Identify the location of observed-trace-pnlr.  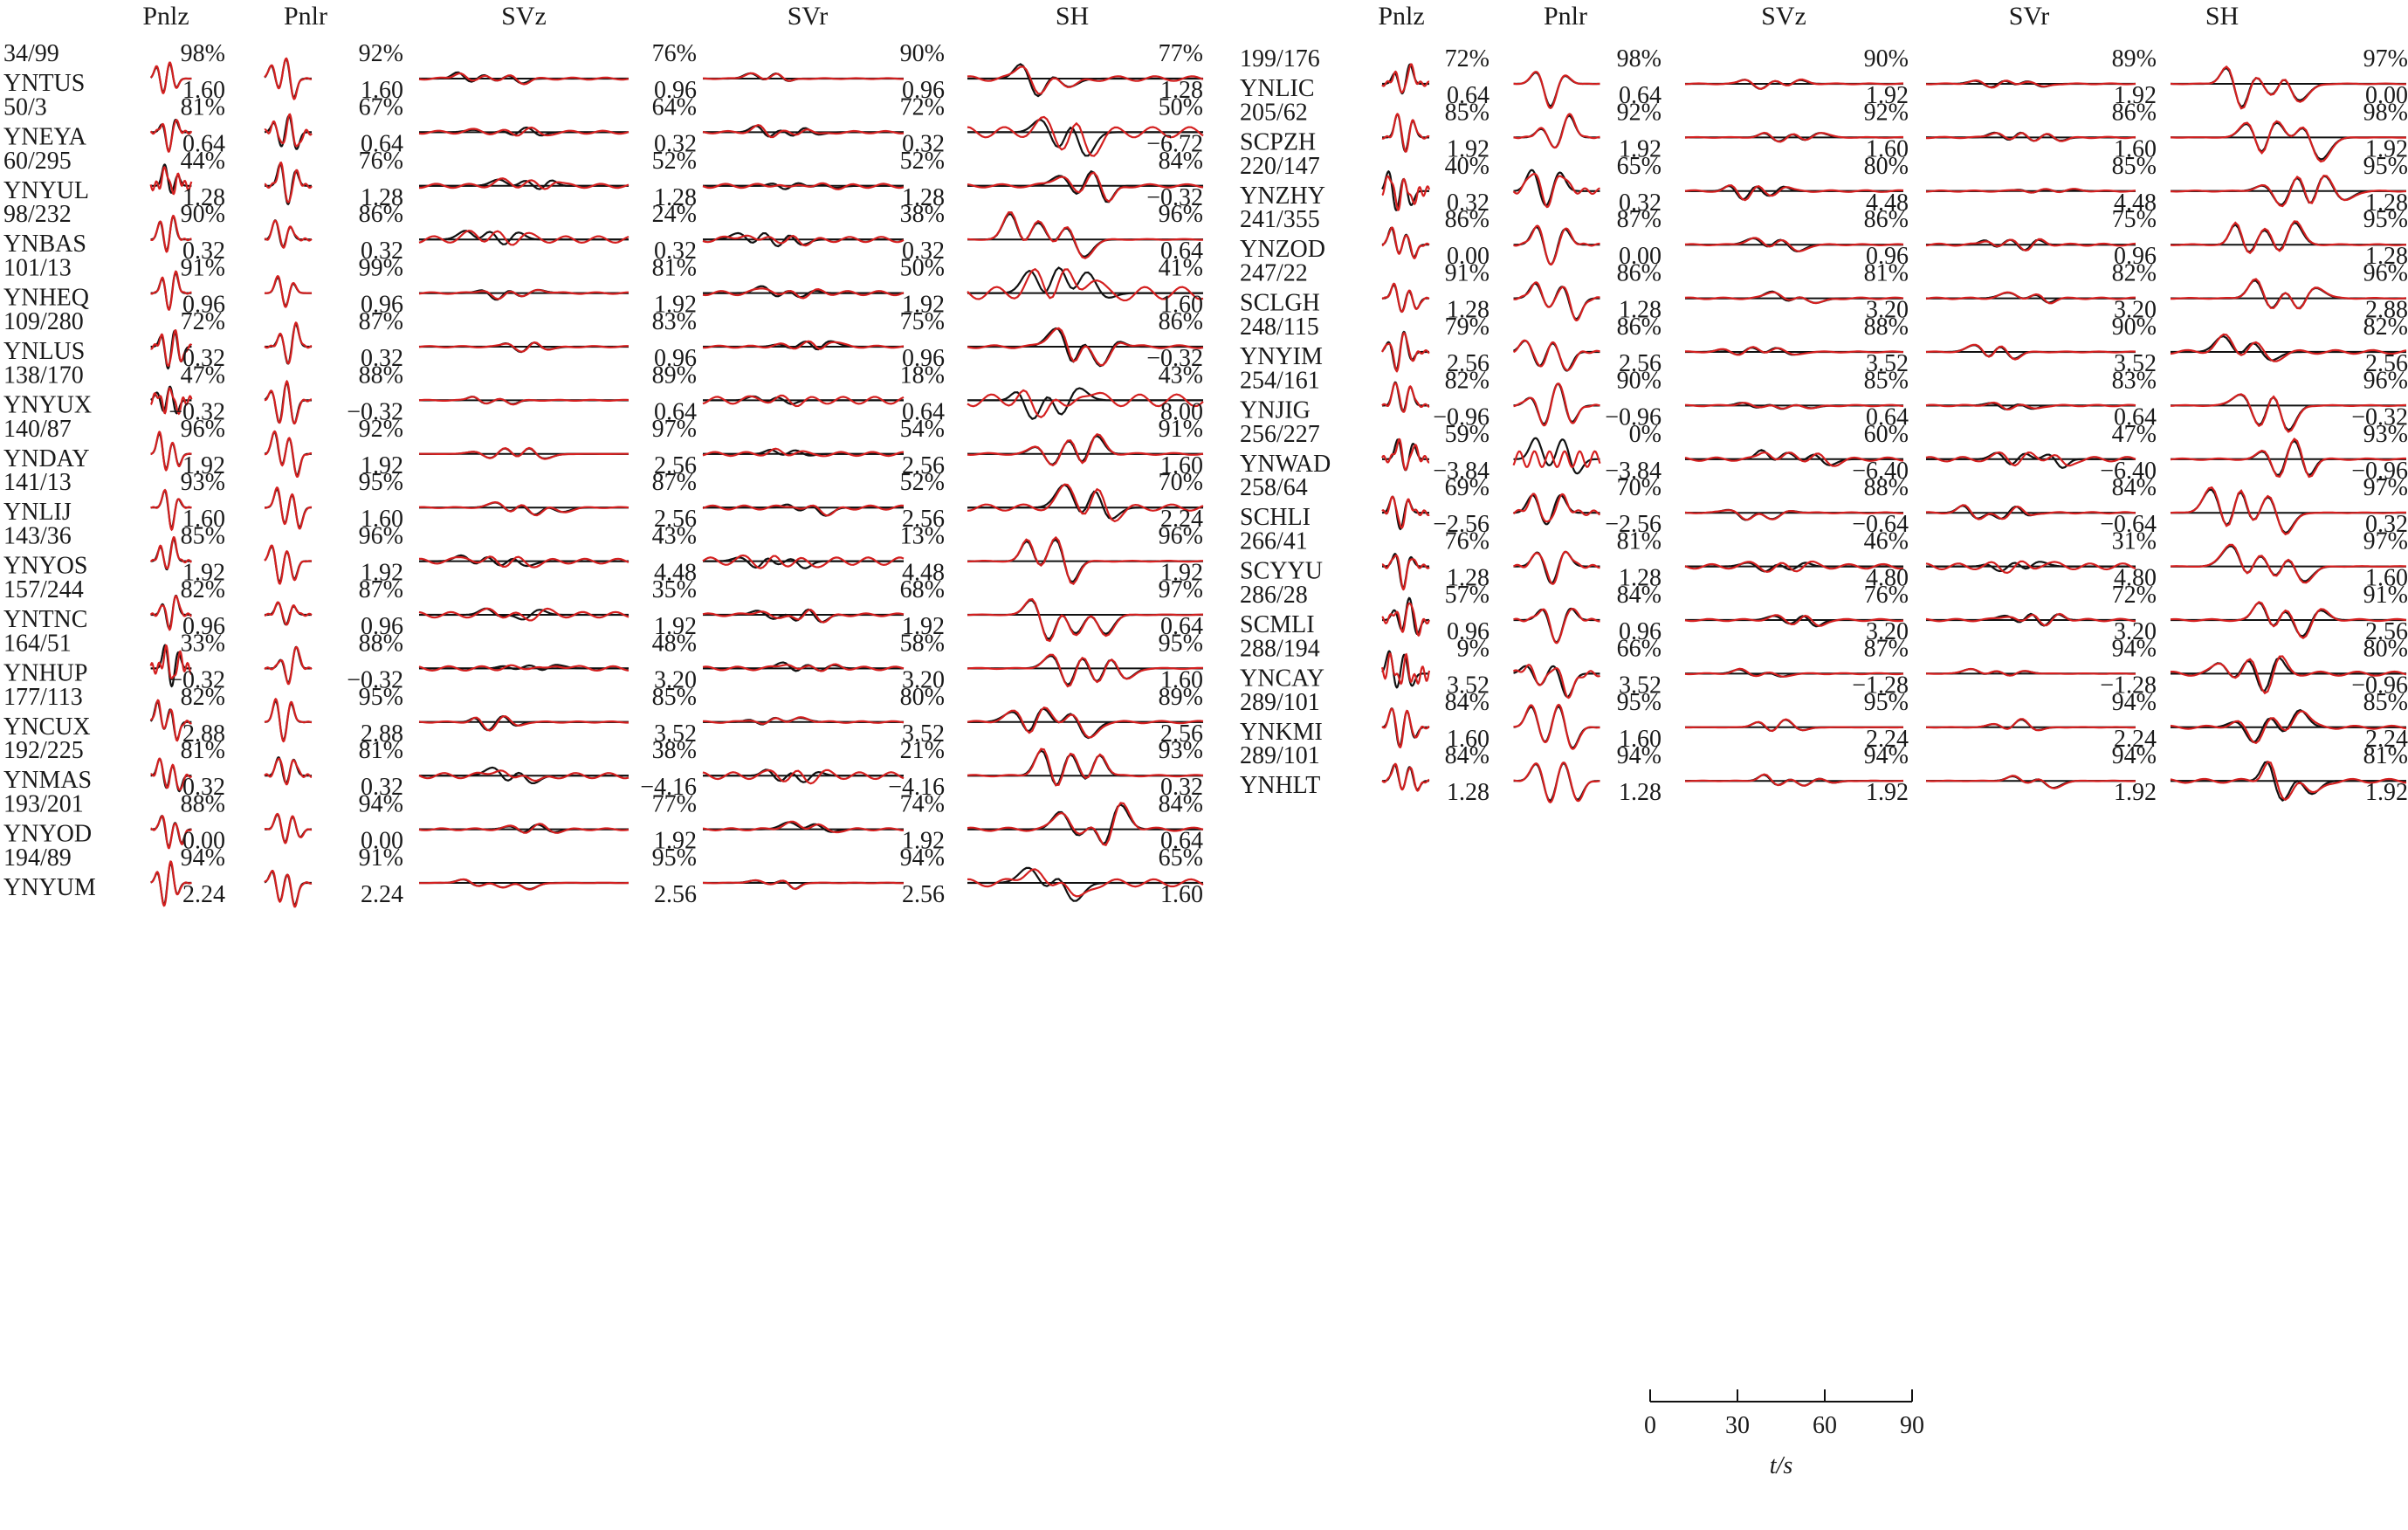
(1556, 403).